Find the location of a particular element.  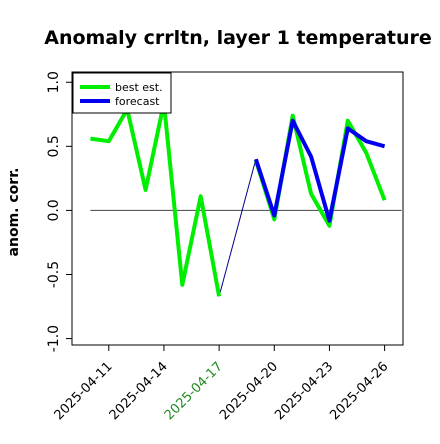

x-tick-label: 2025-04-17 is located at coordinates (194, 391).